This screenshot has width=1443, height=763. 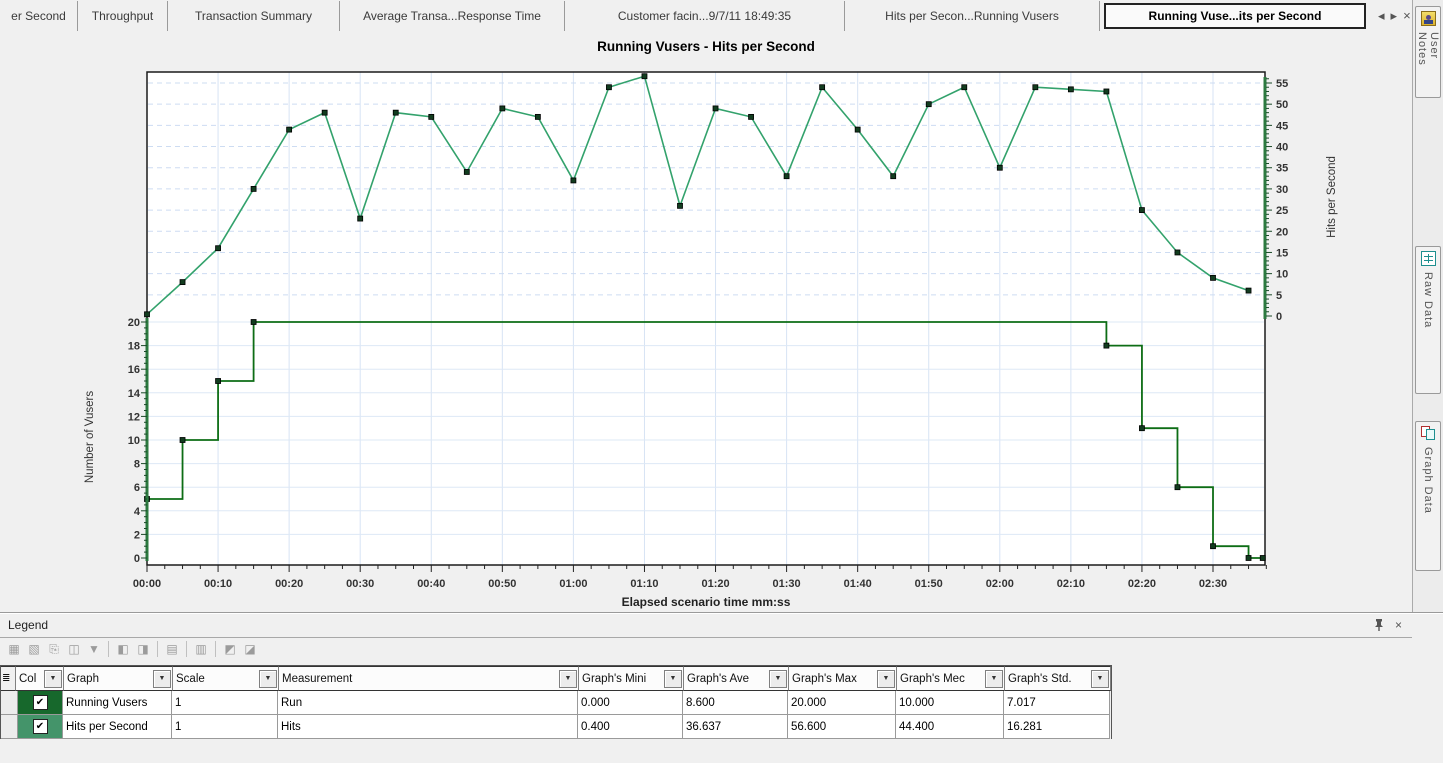 What do you see at coordinates (1428, 496) in the screenshot?
I see `sidebar-tab-graph-data: Graph Data` at bounding box center [1428, 496].